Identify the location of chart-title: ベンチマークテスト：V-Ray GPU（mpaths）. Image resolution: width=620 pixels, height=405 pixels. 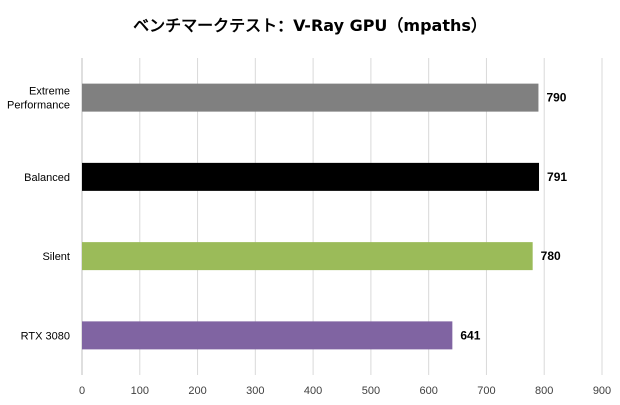
(310, 25).